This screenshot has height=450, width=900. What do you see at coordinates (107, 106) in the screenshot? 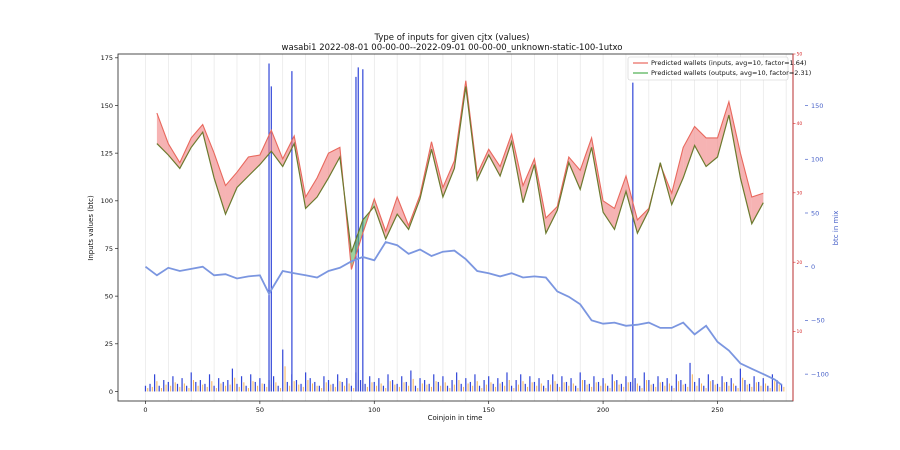
I see `y-tick-label: 150` at bounding box center [107, 106].